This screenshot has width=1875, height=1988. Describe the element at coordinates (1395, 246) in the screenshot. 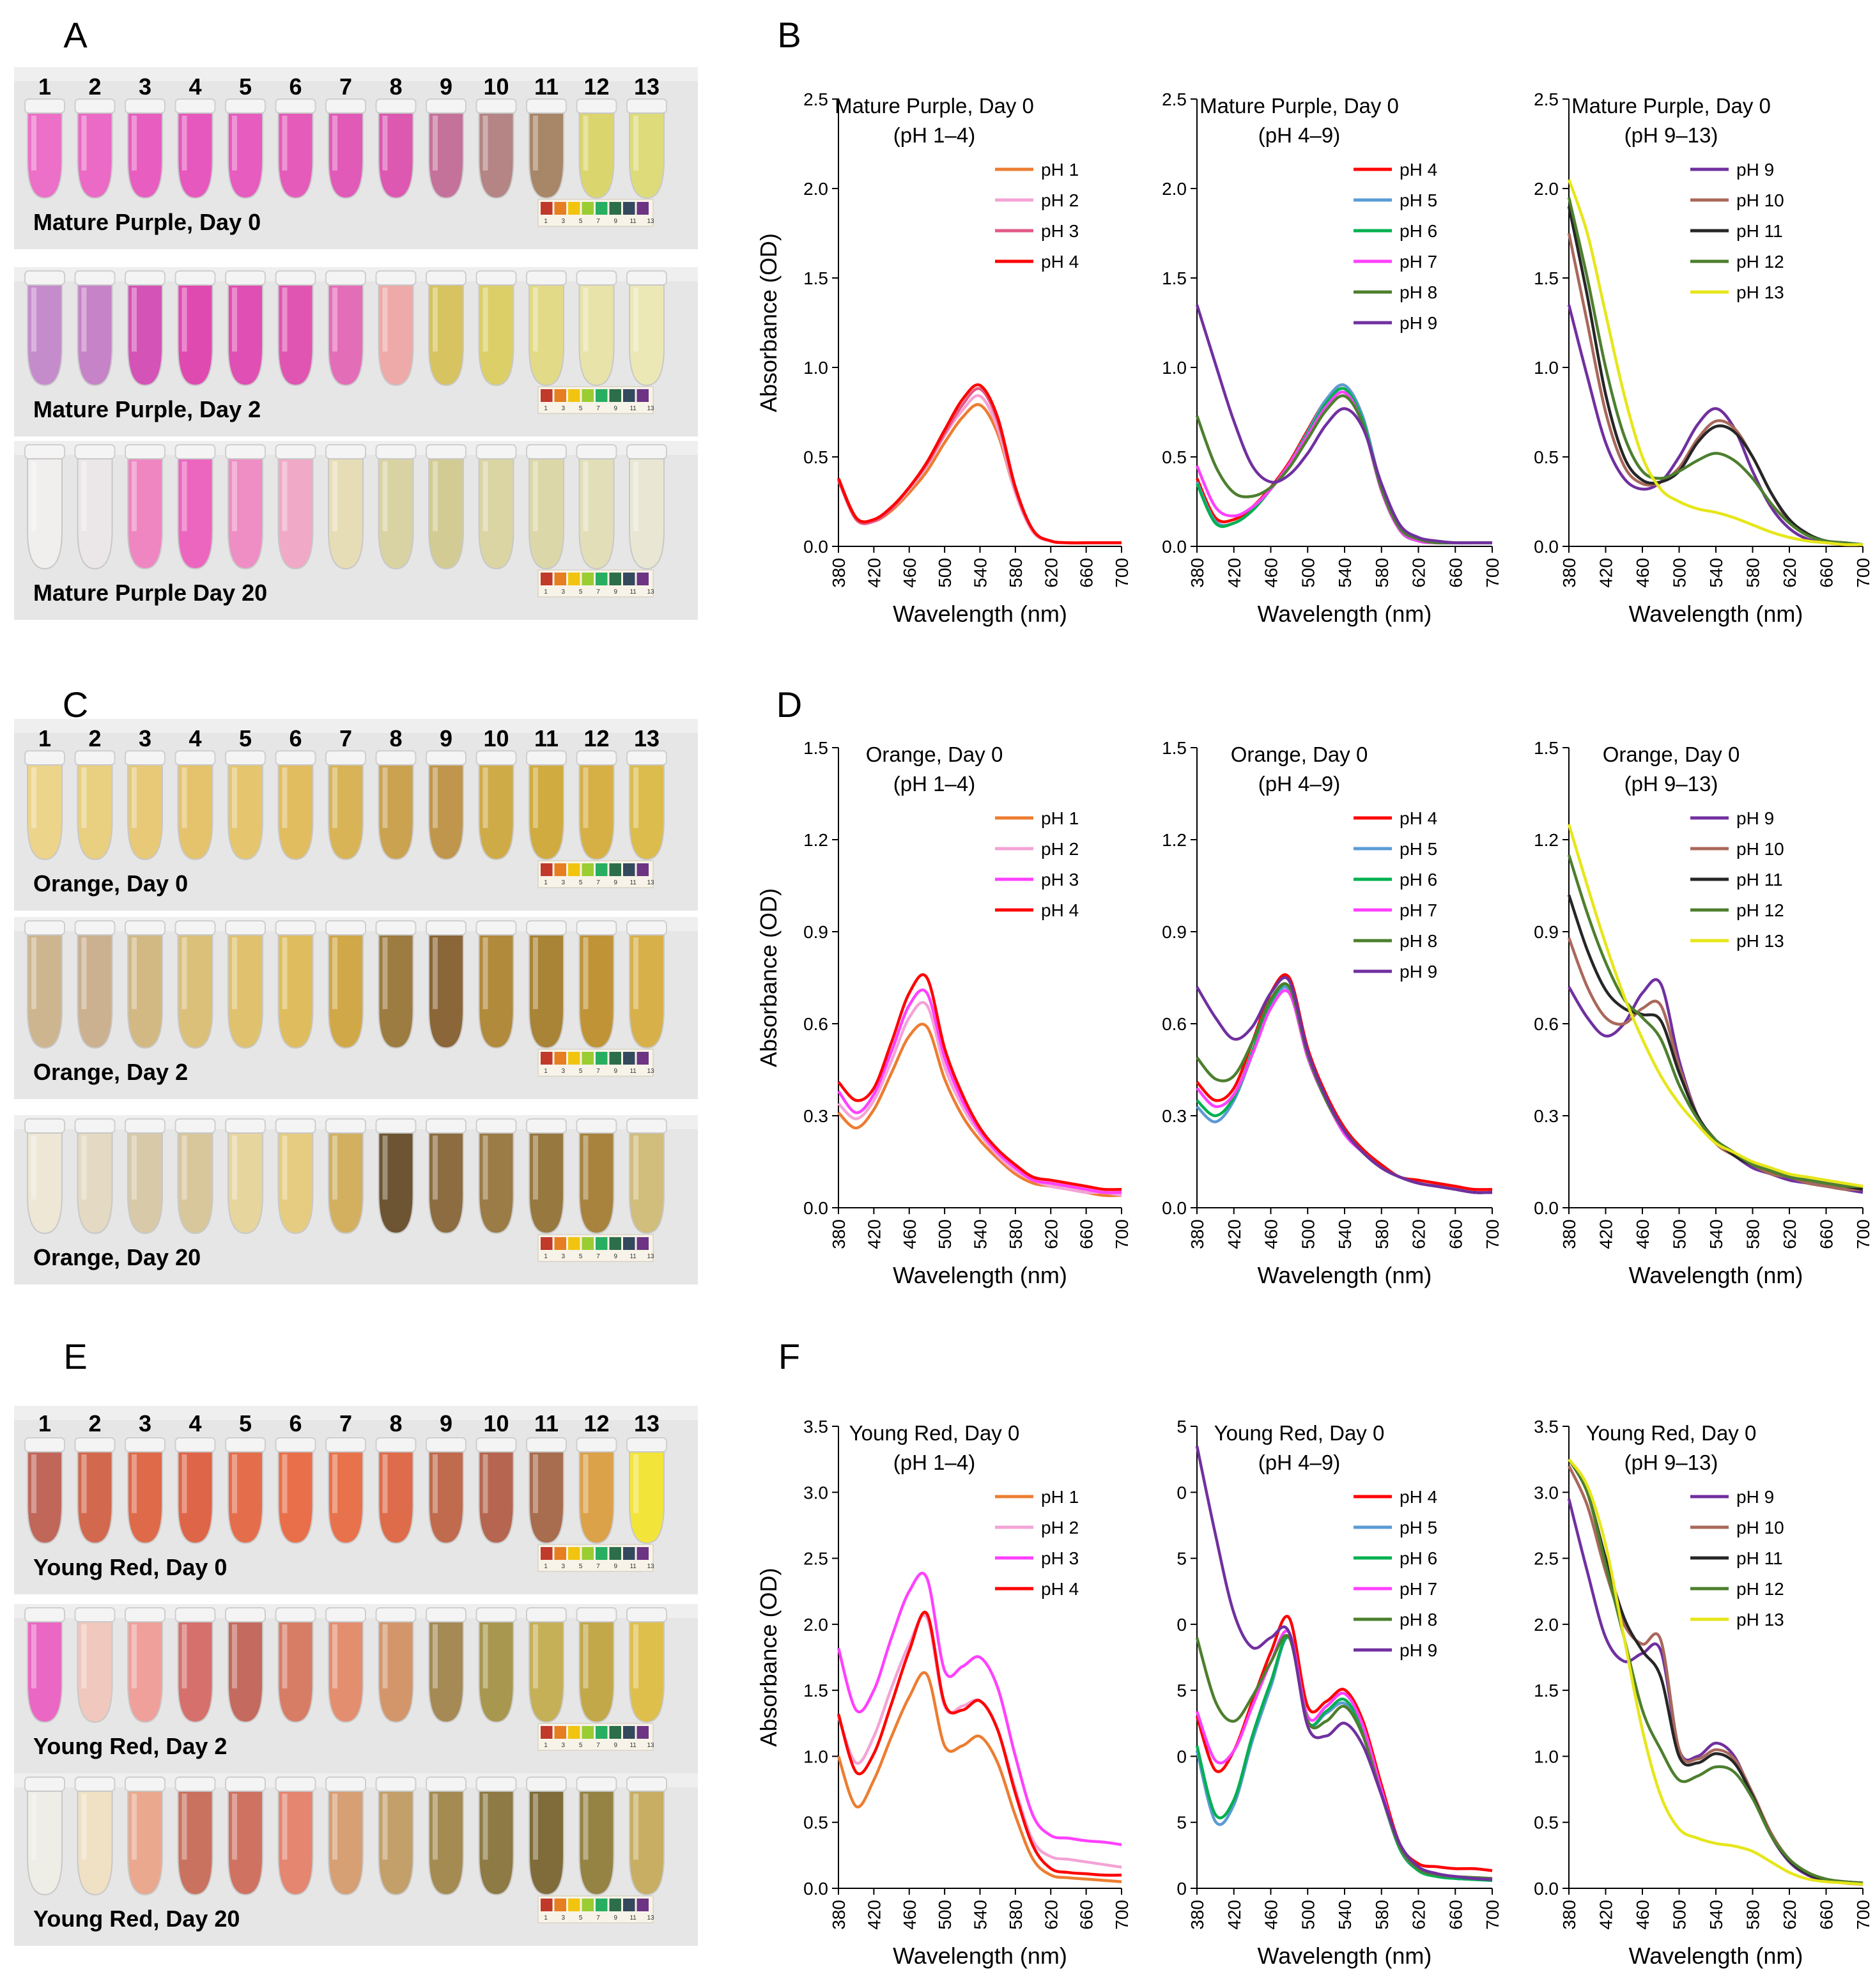

I see `legend: pH 4 pH 5 pH 6 pH 7 pH 8 pH 9` at that location.